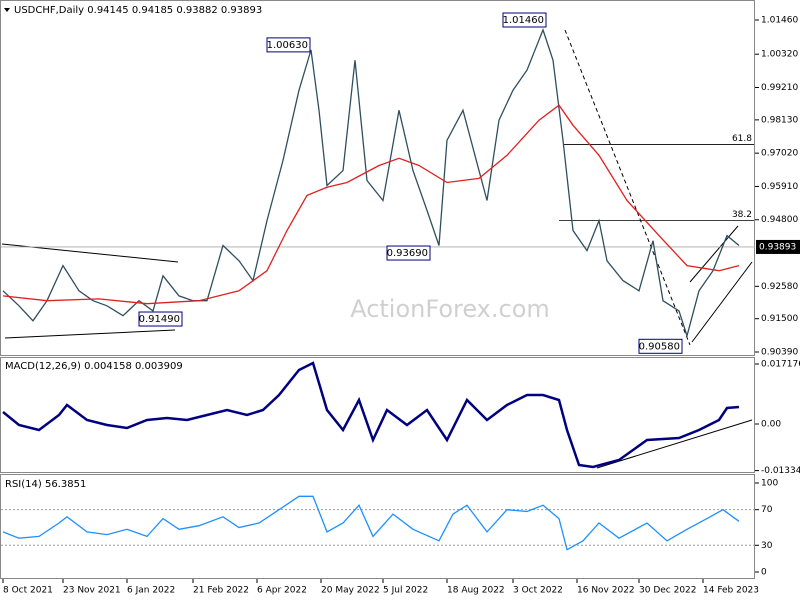  I want to click on menu-arrow, so click(7, 10).